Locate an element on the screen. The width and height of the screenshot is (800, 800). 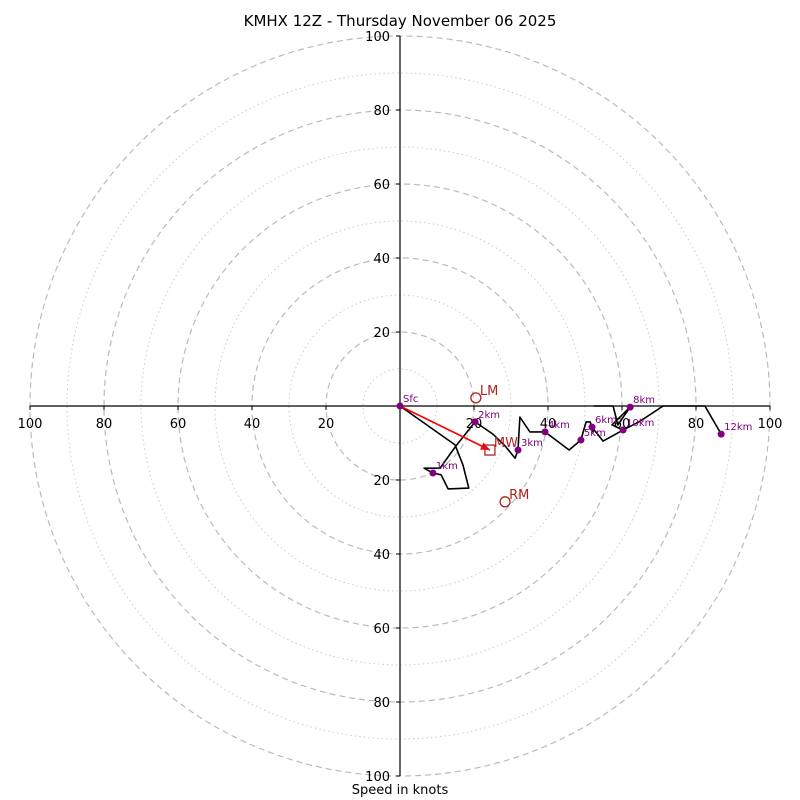
hodograph-trace is located at coordinates (560, 447).